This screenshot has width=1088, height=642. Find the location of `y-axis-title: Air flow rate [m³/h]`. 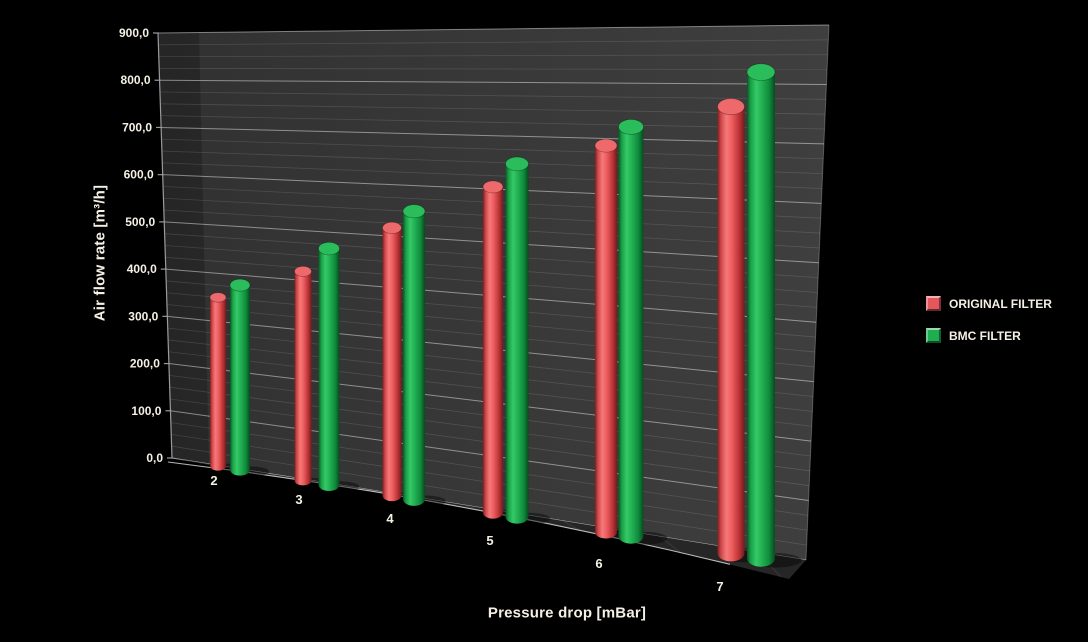

y-axis-title: Air flow rate [m³/h] is located at coordinates (100, 253).